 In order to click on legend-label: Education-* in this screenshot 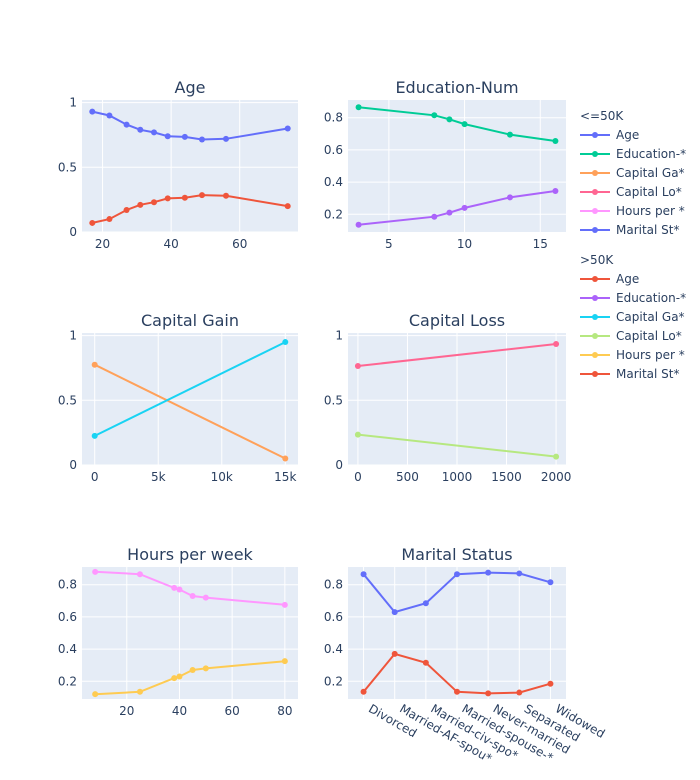, I will do `click(651, 154)`.